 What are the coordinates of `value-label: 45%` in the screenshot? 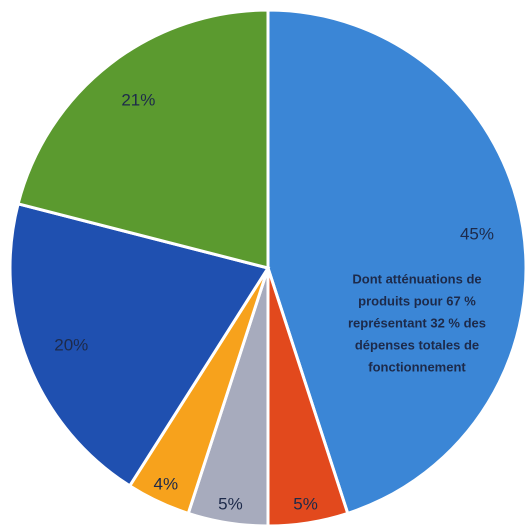 It's located at (477, 233).